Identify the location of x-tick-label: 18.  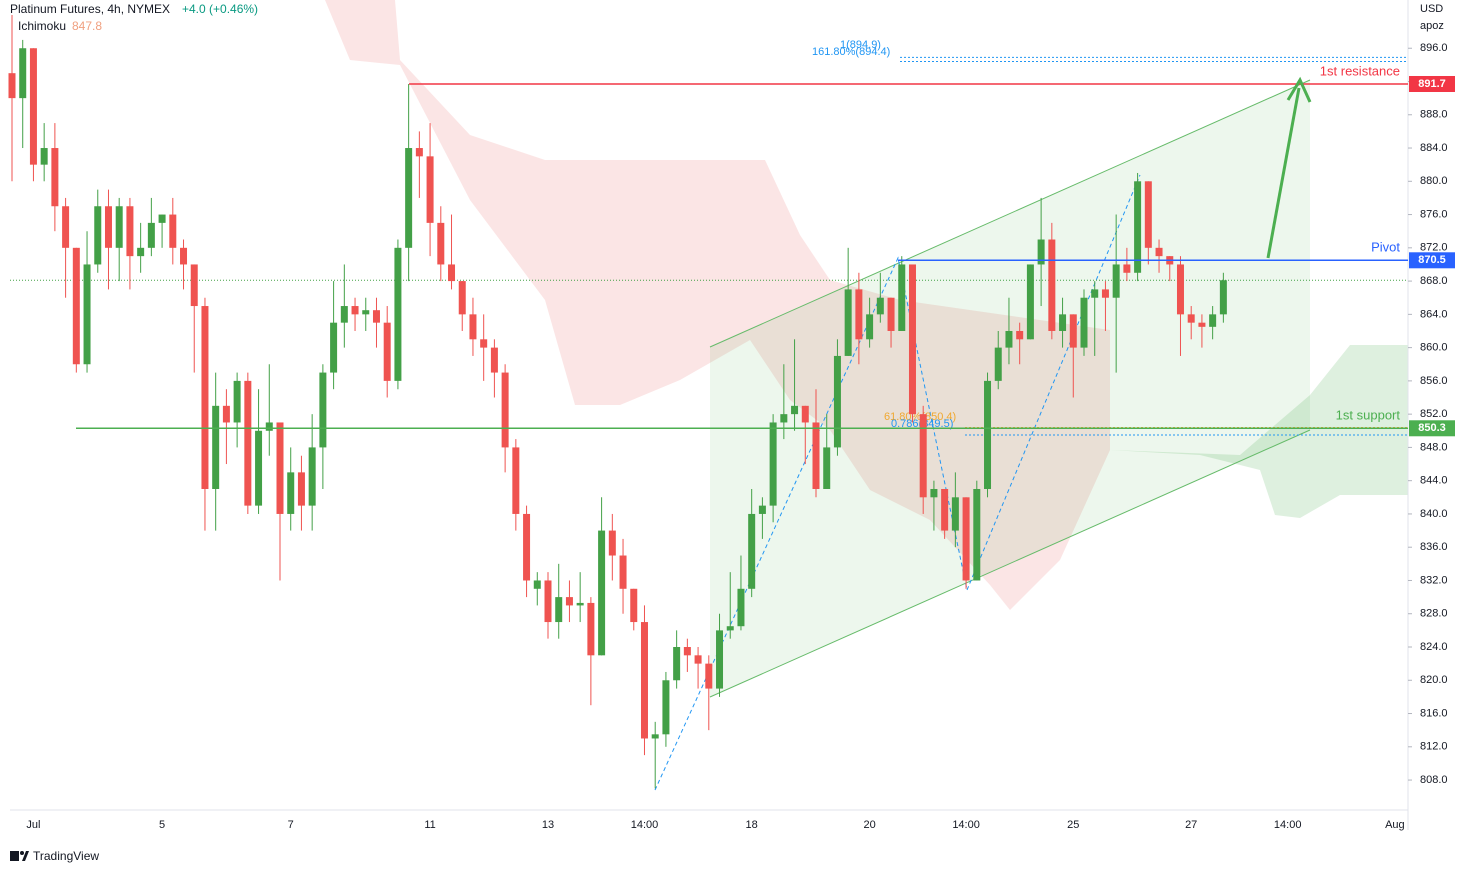
(752, 825).